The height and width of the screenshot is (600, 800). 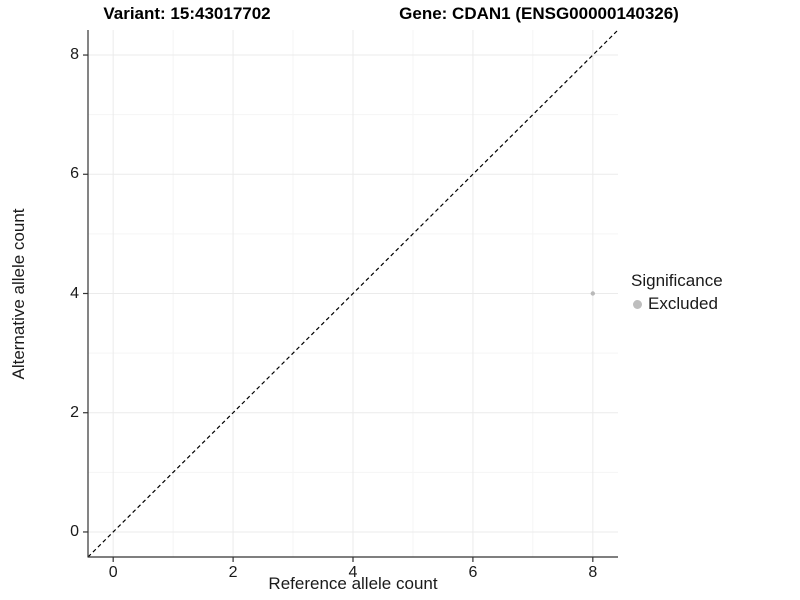 I want to click on x-tick-label: 6, so click(x=473, y=572).